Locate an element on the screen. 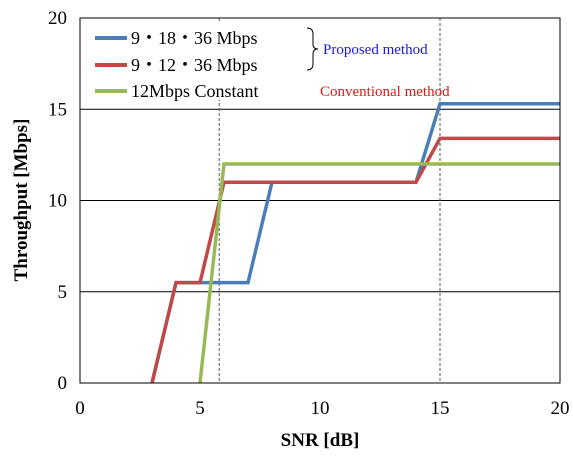  x-tick-label-0: 0 is located at coordinates (80, 408).